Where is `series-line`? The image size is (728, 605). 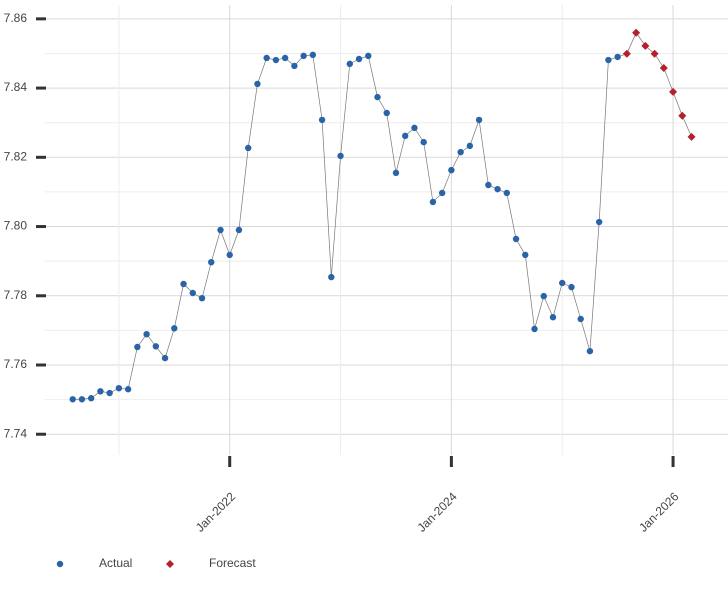 series-line is located at coordinates (659, 84).